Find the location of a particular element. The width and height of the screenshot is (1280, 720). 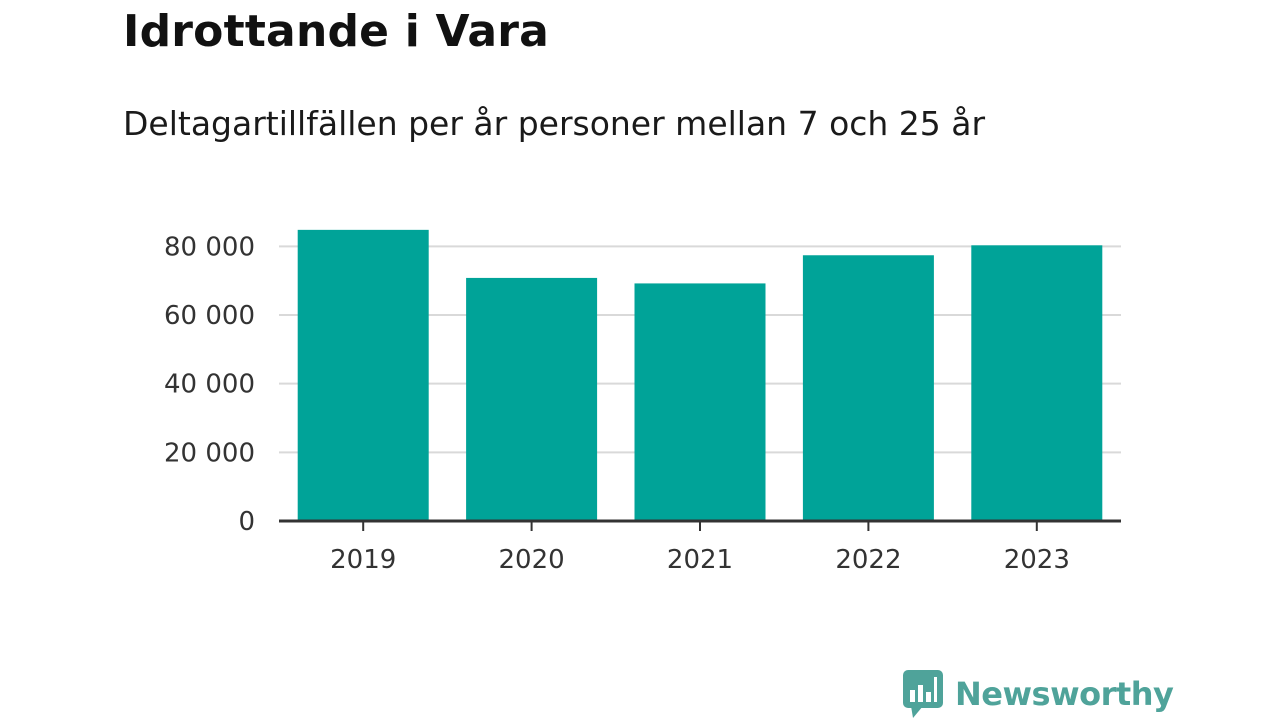

y-tick-label: 0 is located at coordinates (246, 522).